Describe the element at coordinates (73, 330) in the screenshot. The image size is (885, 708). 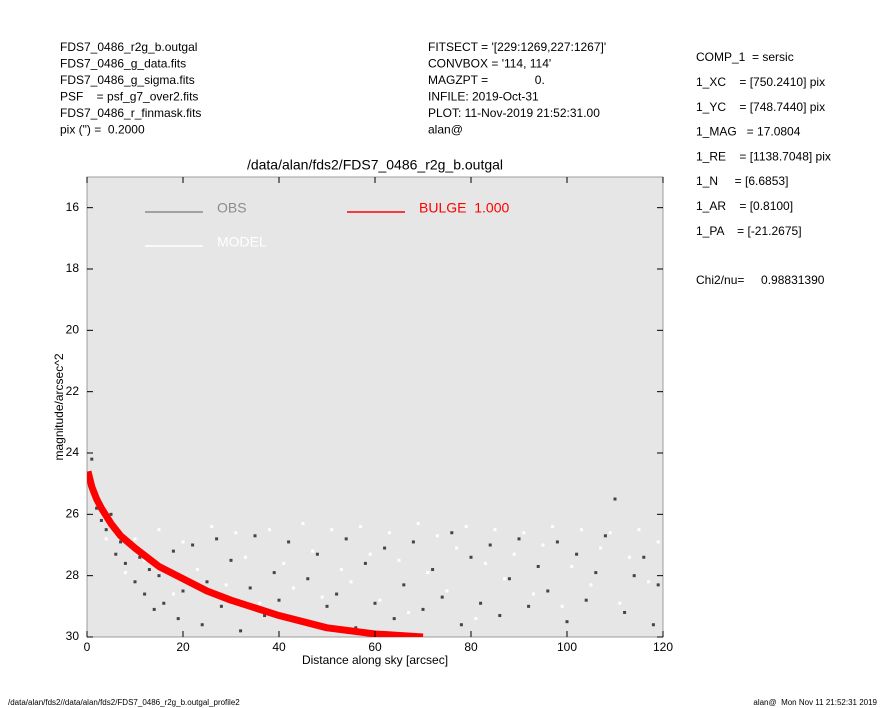
I see `y-tick-label: 20` at that location.